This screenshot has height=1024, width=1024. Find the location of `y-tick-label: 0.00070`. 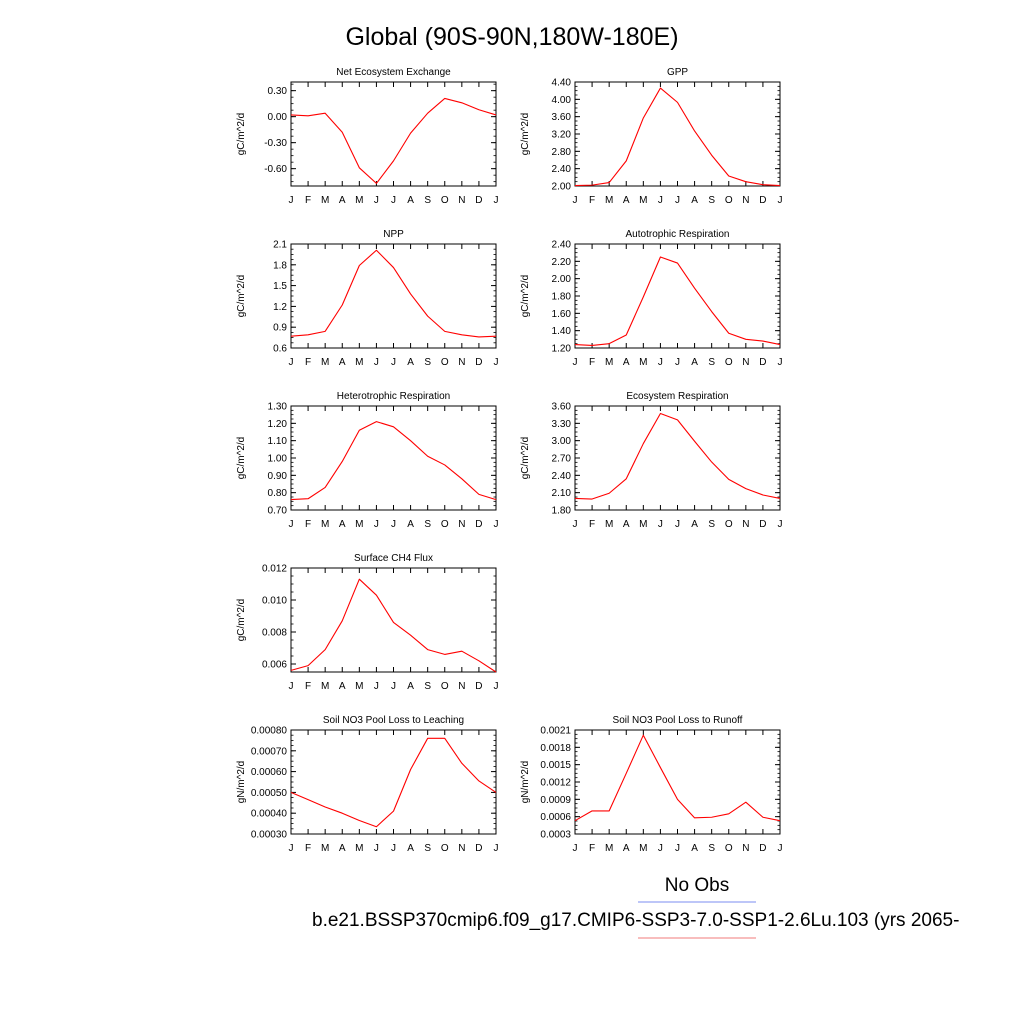

y-tick-label: 0.00070 is located at coordinates (269, 751).